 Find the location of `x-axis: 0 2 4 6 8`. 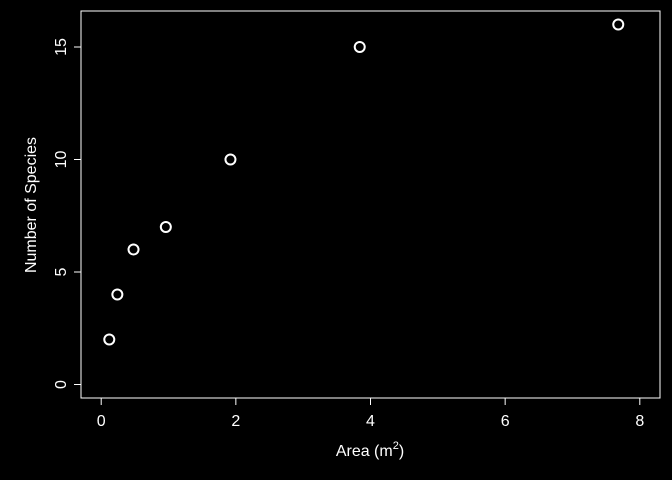

x-axis: 0 2 4 6 8 is located at coordinates (370, 413).